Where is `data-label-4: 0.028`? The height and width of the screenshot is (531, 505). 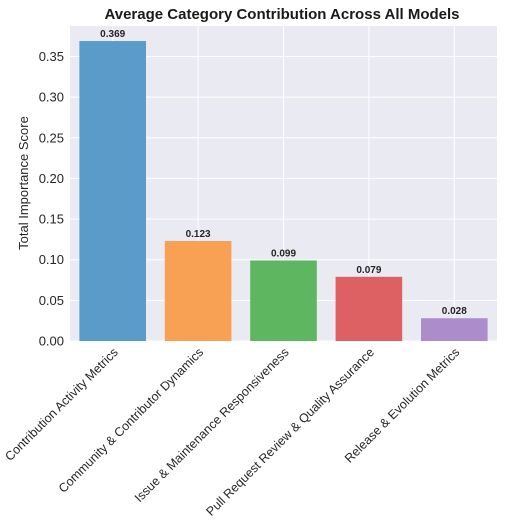 data-label-4: 0.028 is located at coordinates (454, 311).